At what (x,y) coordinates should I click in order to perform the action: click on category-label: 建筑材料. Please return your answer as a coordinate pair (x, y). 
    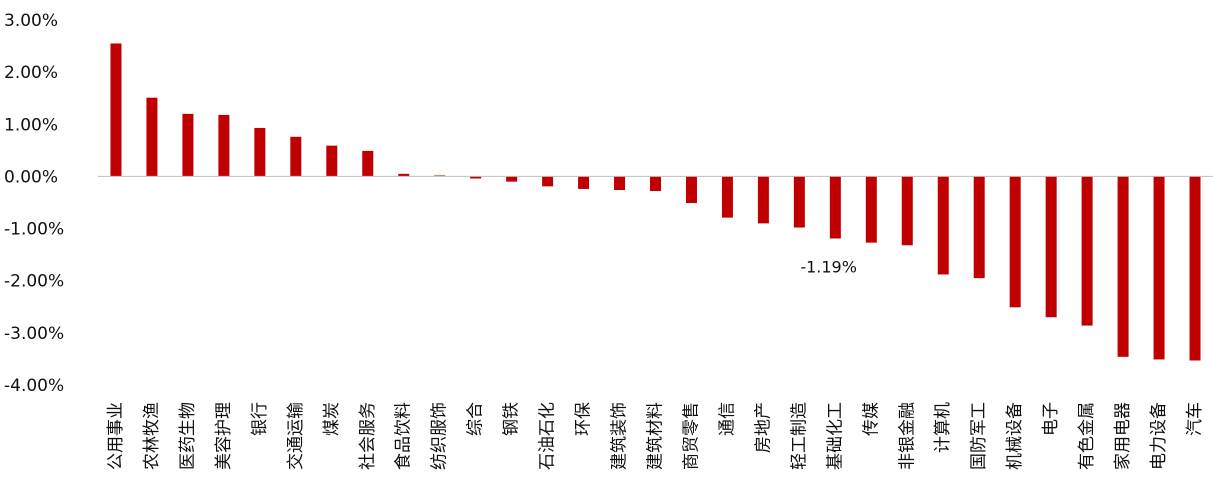
    Looking at the image, I should click on (656, 436).